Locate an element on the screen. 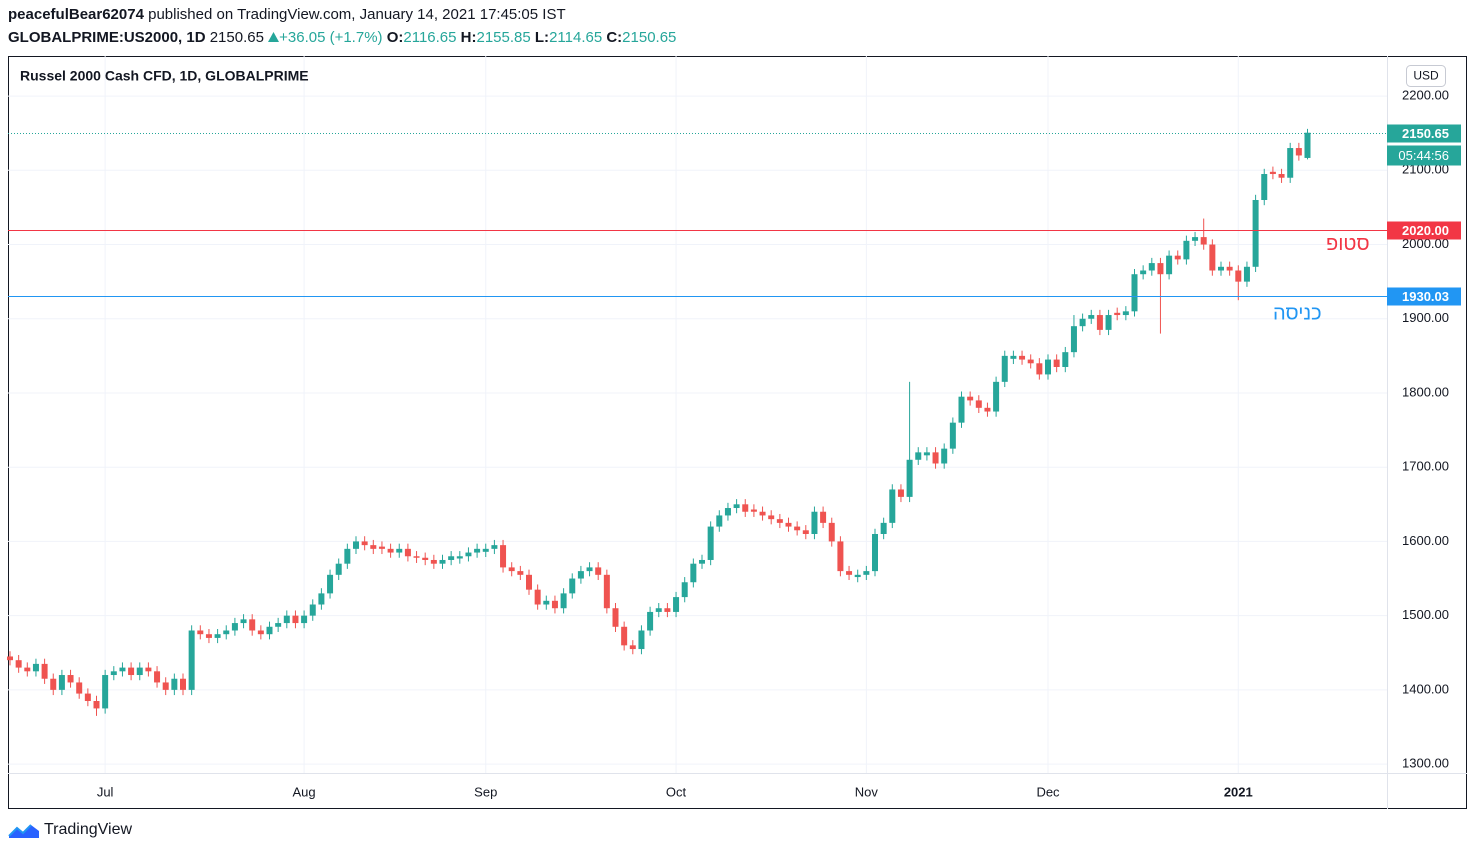 Image resolution: width=1475 pixels, height=856 pixels. y-tick-label: 2200.00 is located at coordinates (1425, 95).